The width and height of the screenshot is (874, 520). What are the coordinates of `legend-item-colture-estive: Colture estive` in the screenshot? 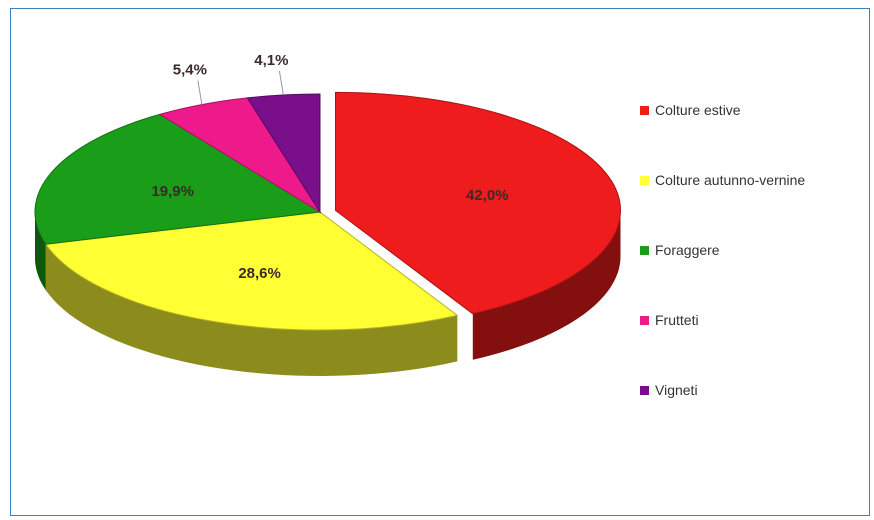 It's located at (722, 110).